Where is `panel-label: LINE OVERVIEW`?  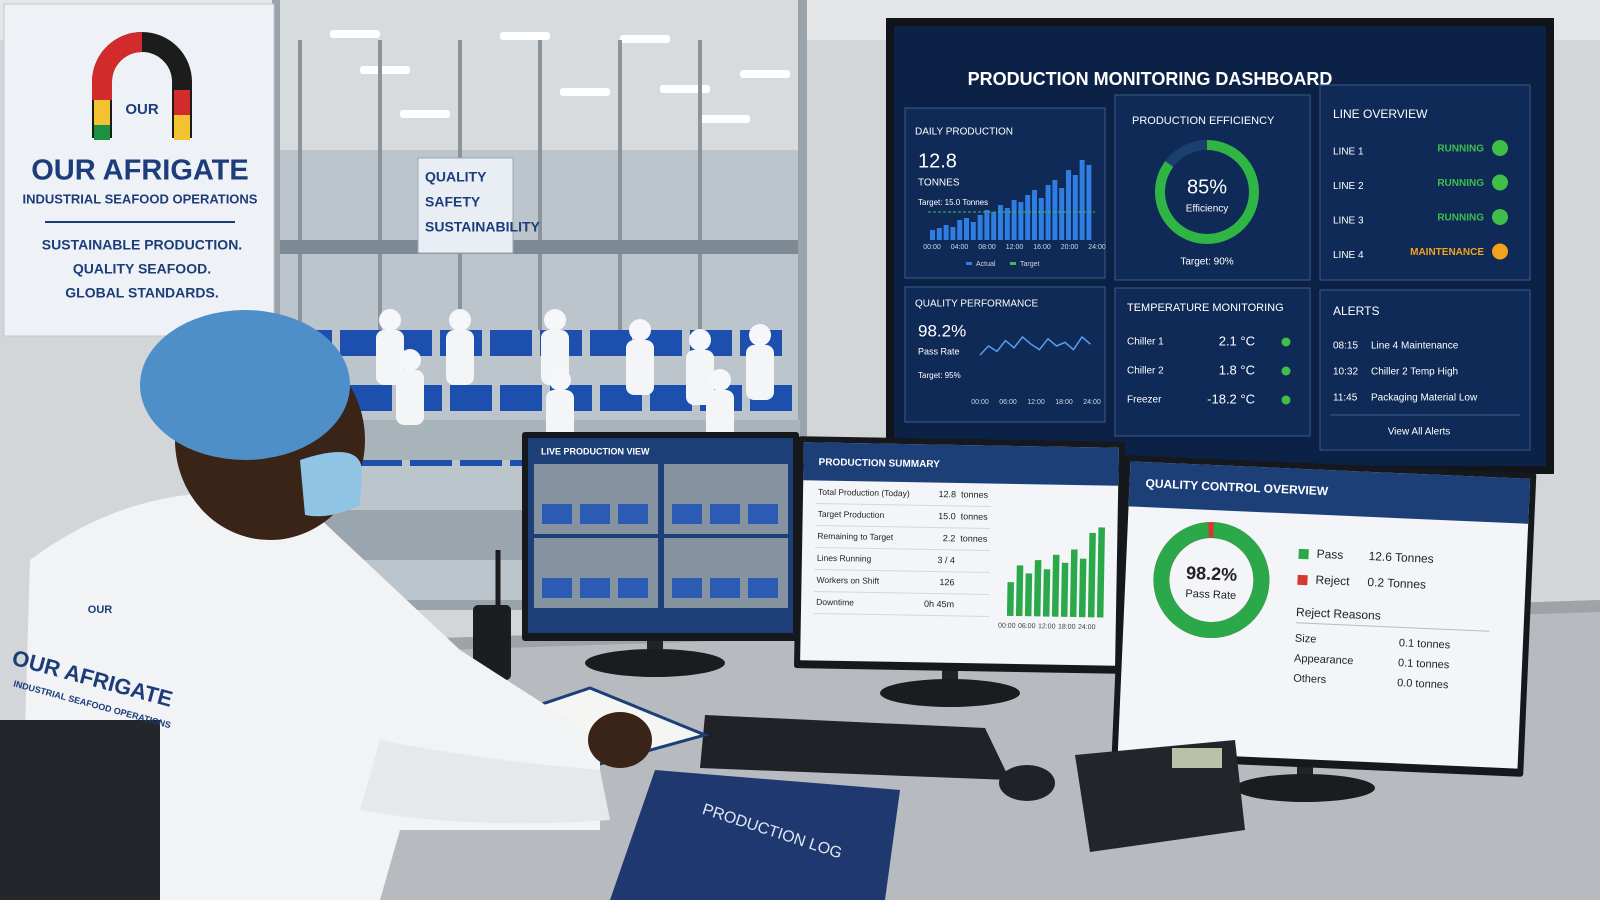
panel-label: LINE OVERVIEW is located at coordinates (1380, 114).